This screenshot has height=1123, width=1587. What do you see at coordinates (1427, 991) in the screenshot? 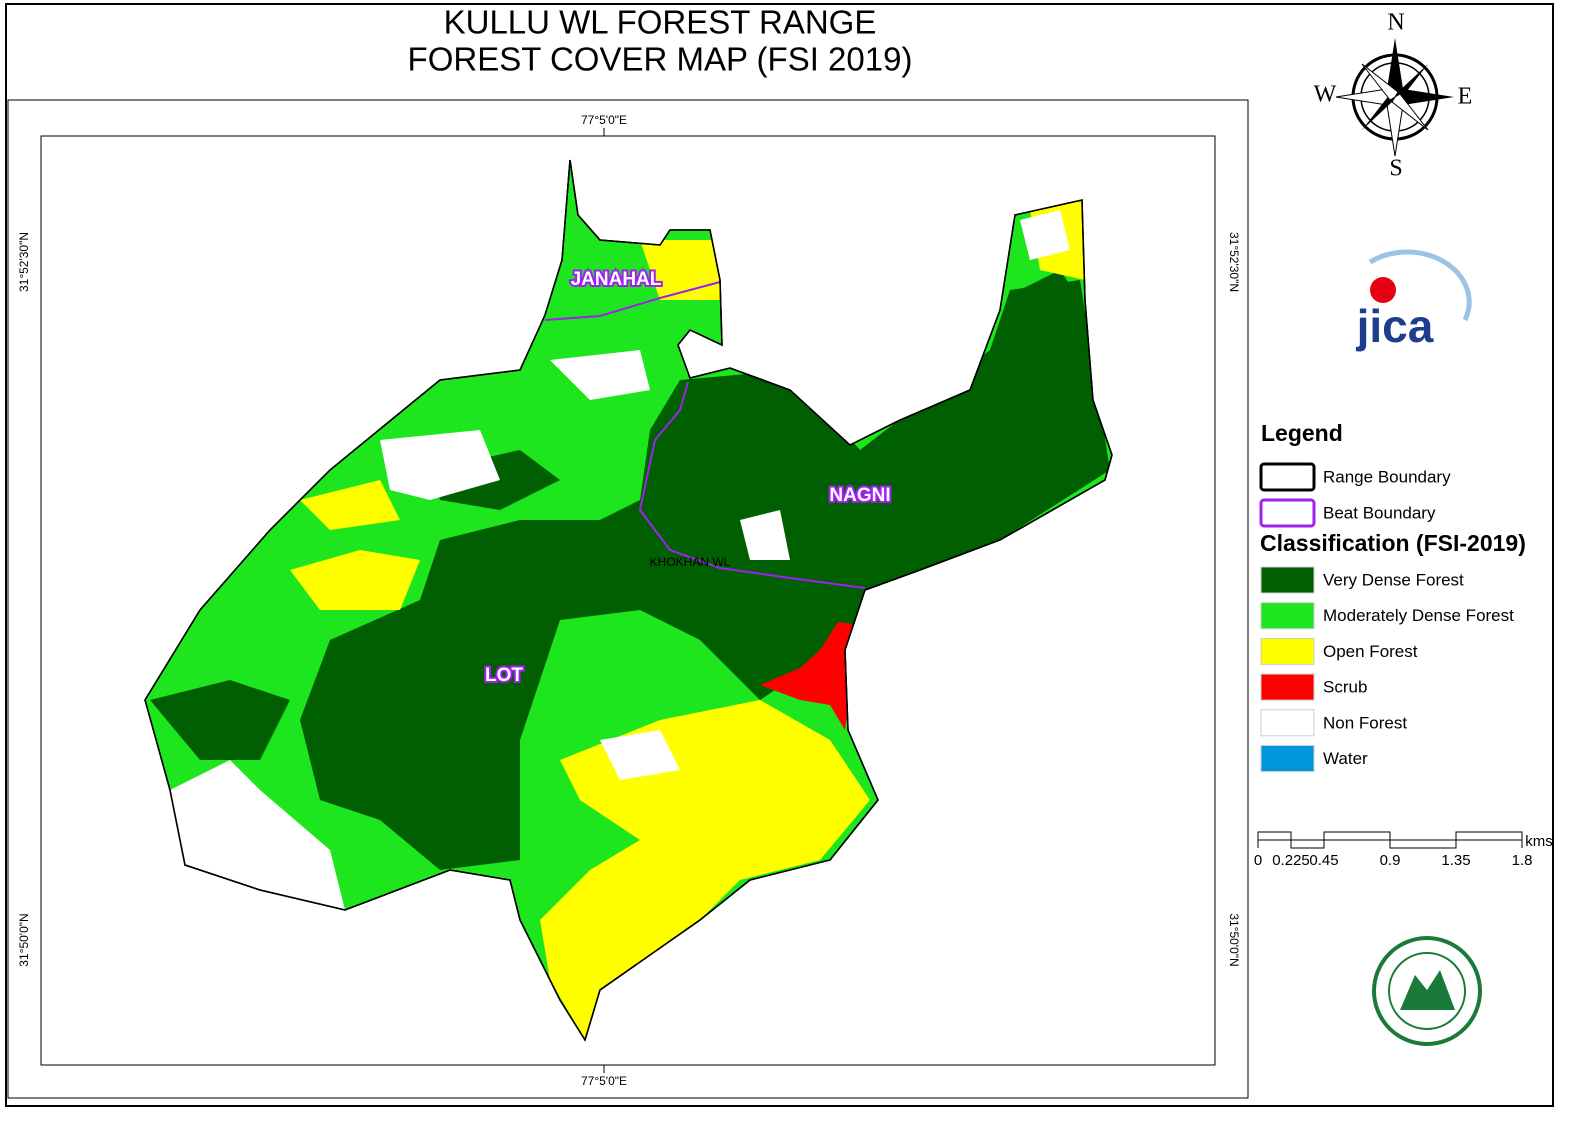
I see `seal` at bounding box center [1427, 991].